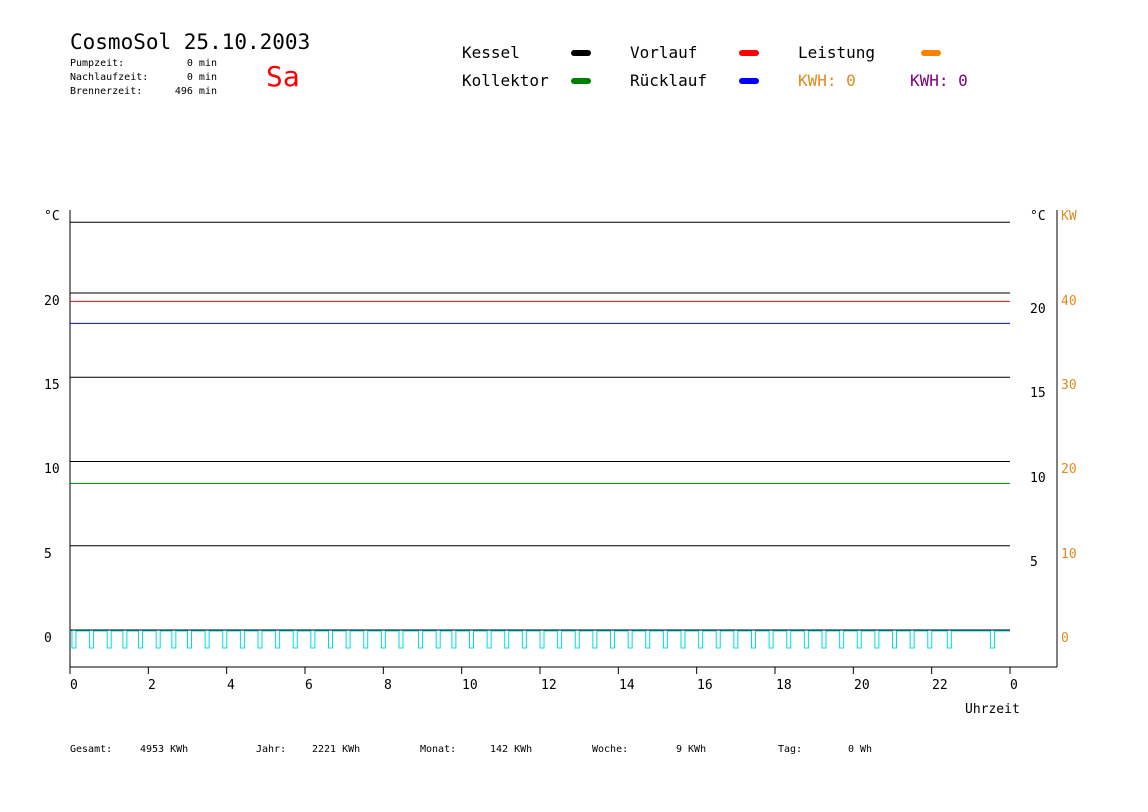 Image resolution: width=1148 pixels, height=812 pixels. Describe the element at coordinates (1069, 469) in the screenshot. I see `kw-tick: 20` at that location.